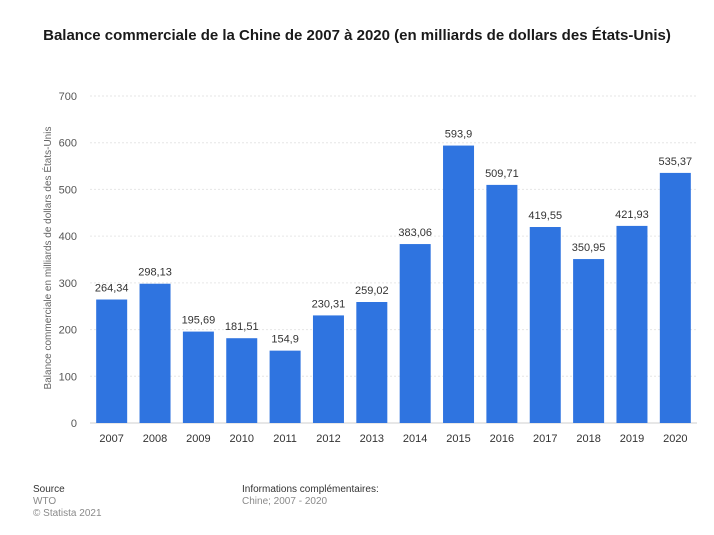 Image resolution: width=714 pixels, height=535 pixels. What do you see at coordinates (67, 502) in the screenshot?
I see `source-block: Source WTO © Statista 2021` at bounding box center [67, 502].